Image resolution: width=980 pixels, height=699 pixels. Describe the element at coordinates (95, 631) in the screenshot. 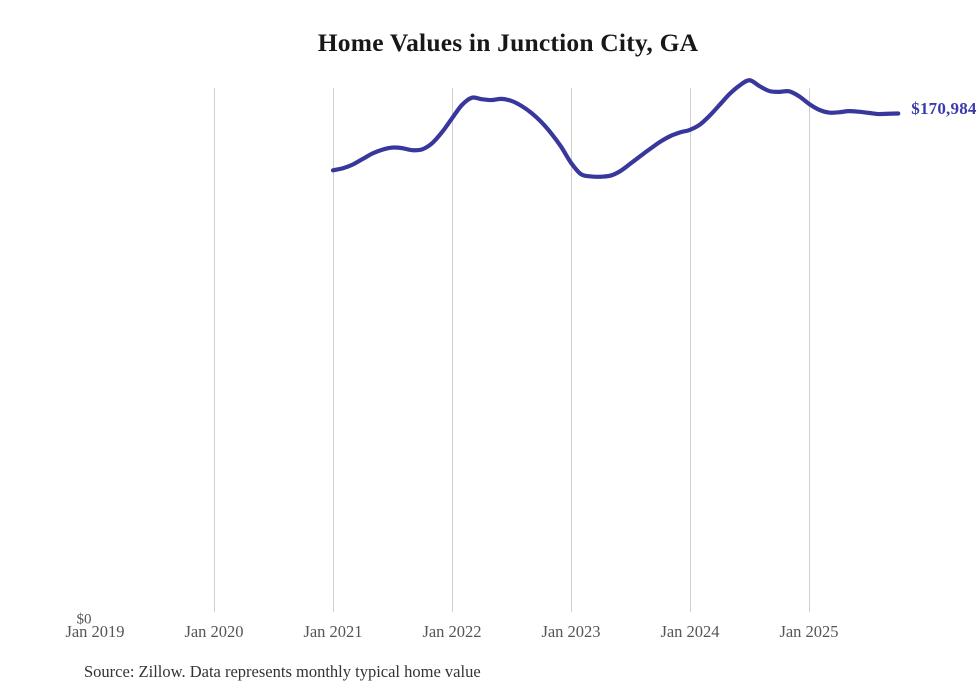

I see `x-tick-jan-2019: Jan 2019` at that location.